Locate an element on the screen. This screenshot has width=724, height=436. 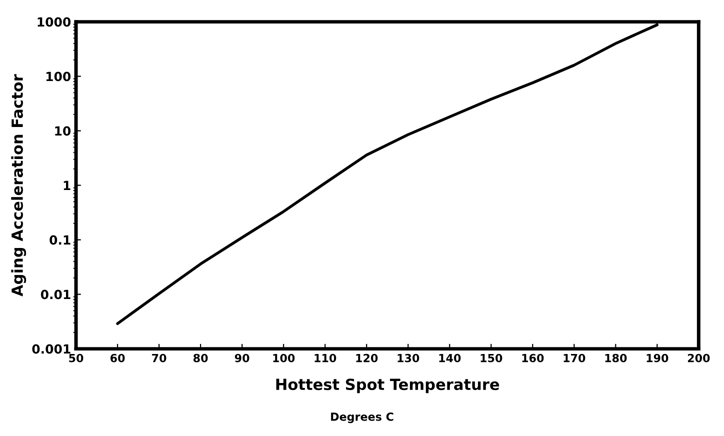
x-tick-label: 100 is located at coordinates (284, 358).